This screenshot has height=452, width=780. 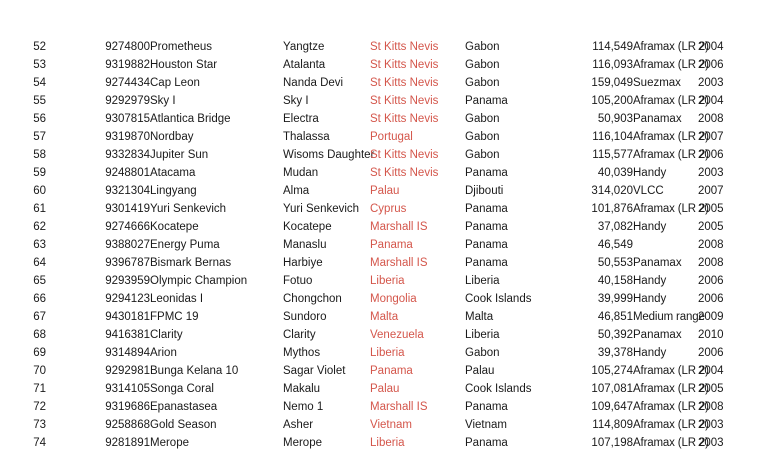 What do you see at coordinates (127, 407) in the screenshot?
I see `cell-imo: 9319686` at bounding box center [127, 407].